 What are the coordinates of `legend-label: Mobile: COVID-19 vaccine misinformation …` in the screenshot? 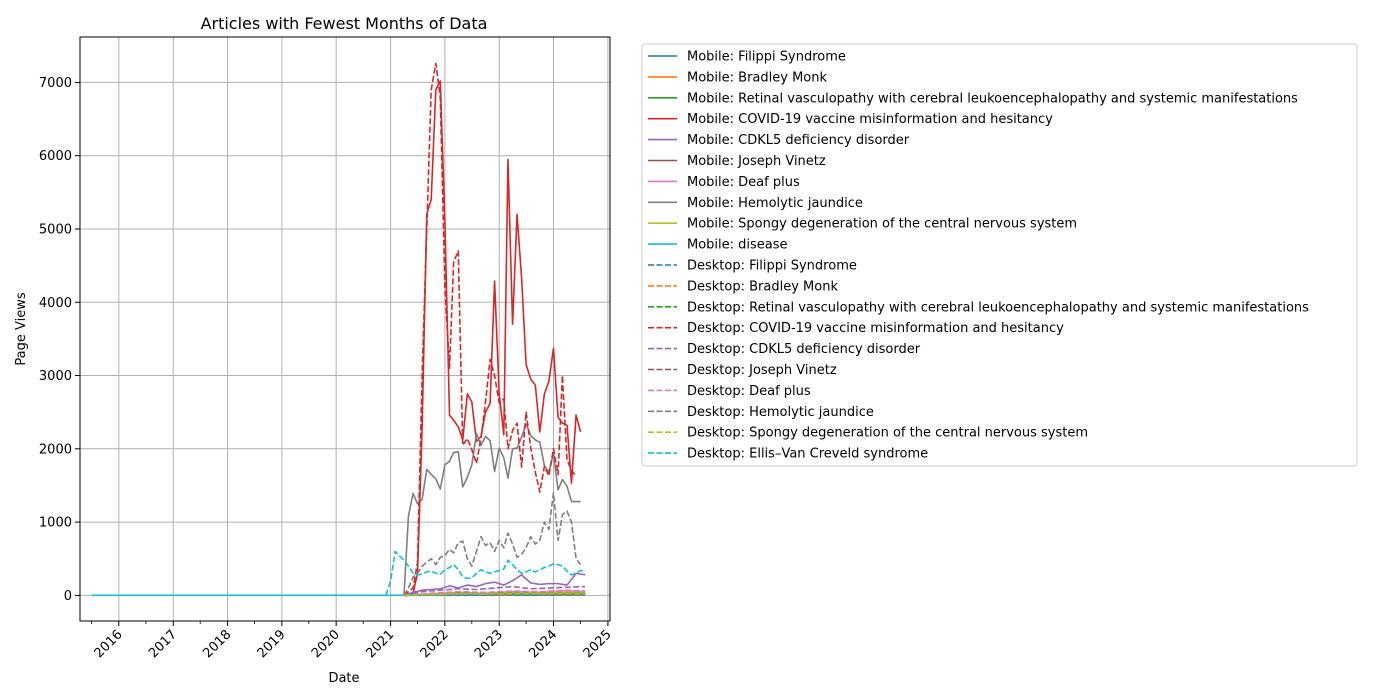 It's located at (870, 119).